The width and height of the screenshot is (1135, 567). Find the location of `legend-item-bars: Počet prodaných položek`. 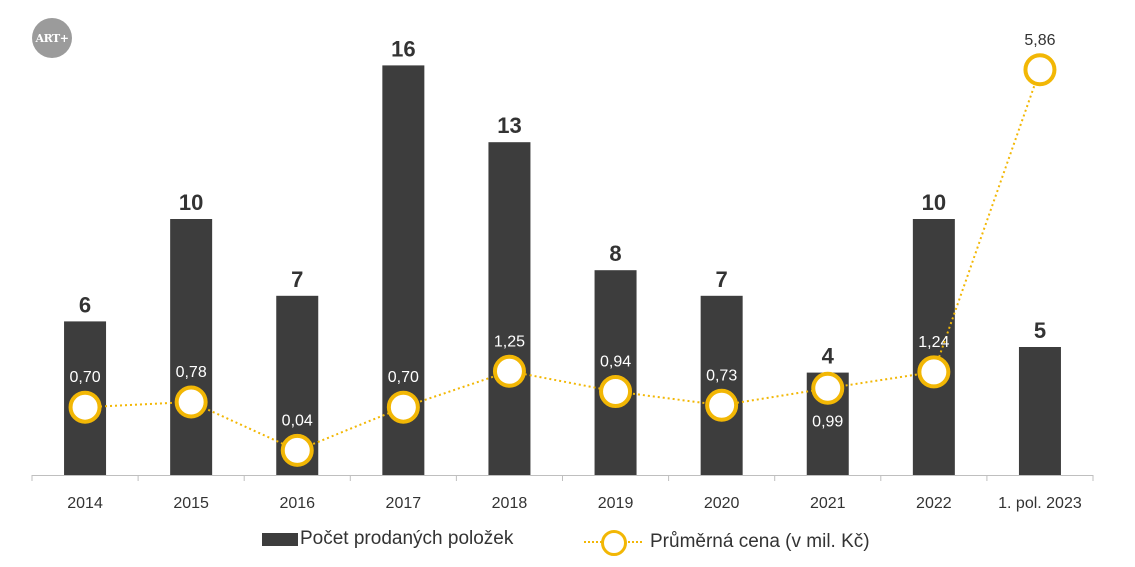

legend-item-bars: Počet prodaných položek is located at coordinates (387, 539).